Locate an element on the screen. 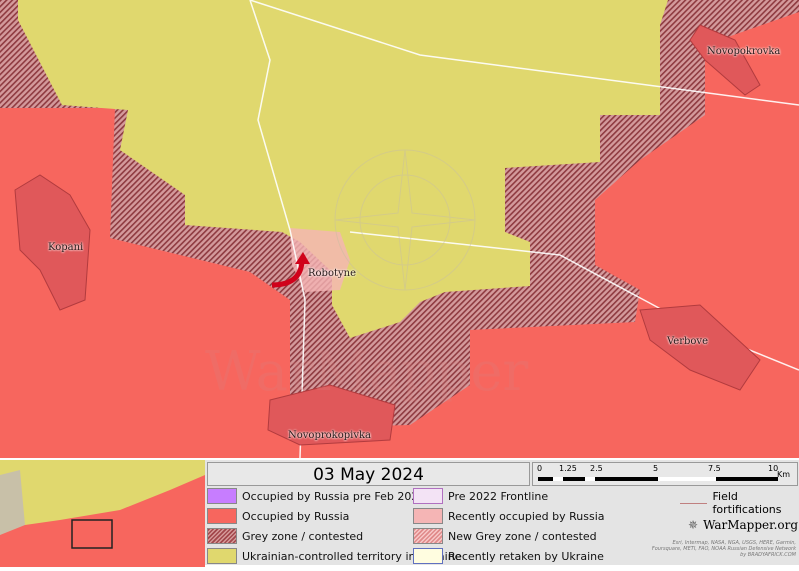 This screenshot has width=799, height=571. map-watermark: WarMapper is located at coordinates (366, 371).